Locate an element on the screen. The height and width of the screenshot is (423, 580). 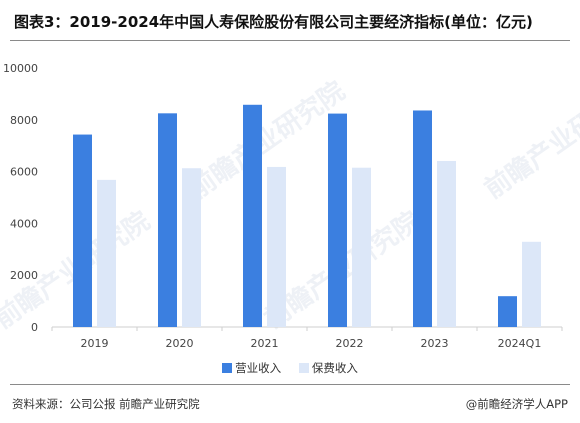
legend-item-revenue: 营业收入 is located at coordinates (251, 368).